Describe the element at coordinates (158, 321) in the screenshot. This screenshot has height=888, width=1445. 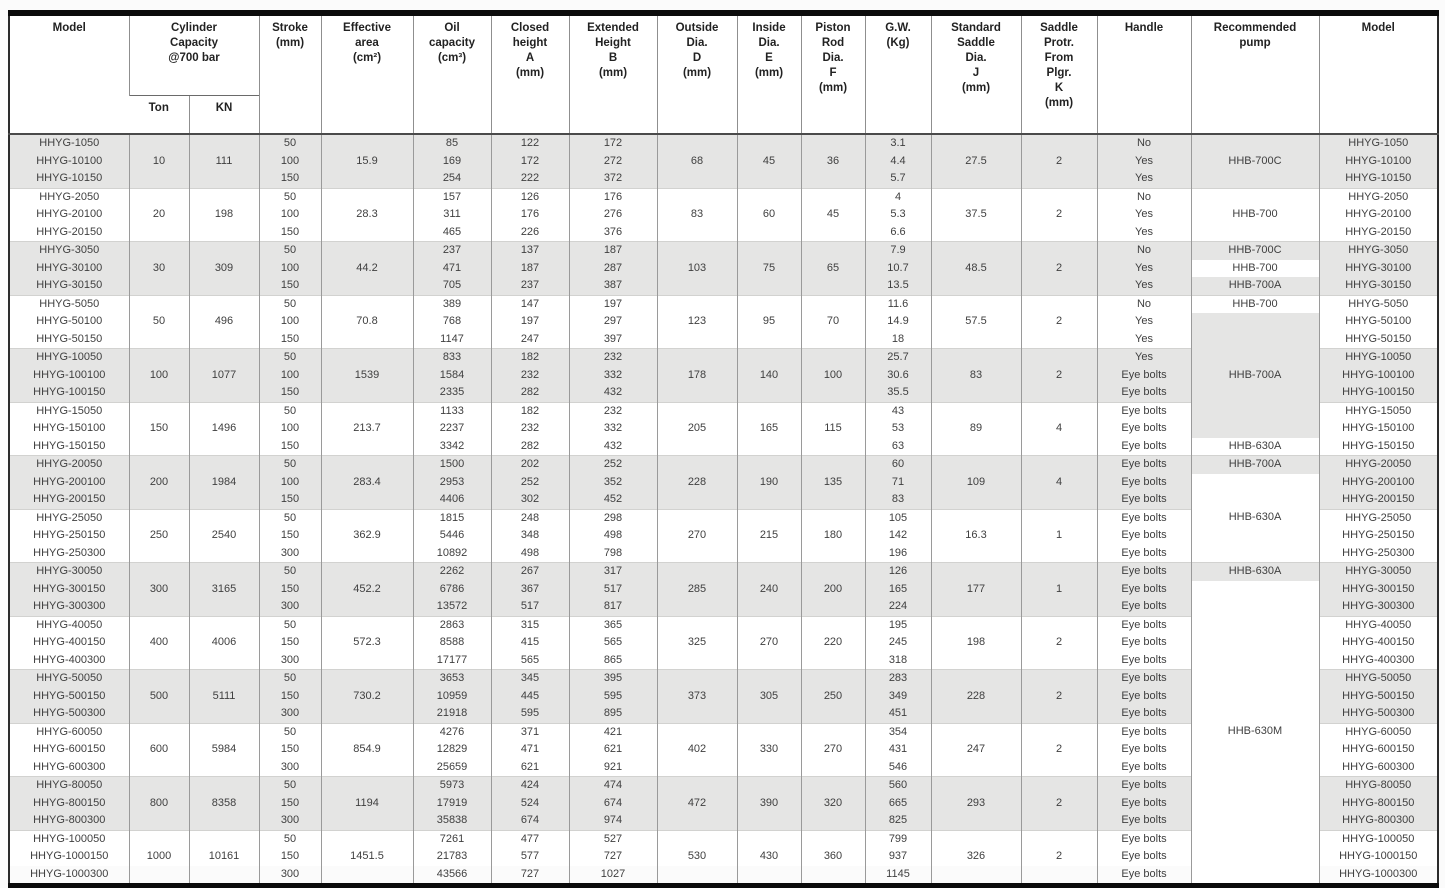
I see `cell-ton: 50` at that location.